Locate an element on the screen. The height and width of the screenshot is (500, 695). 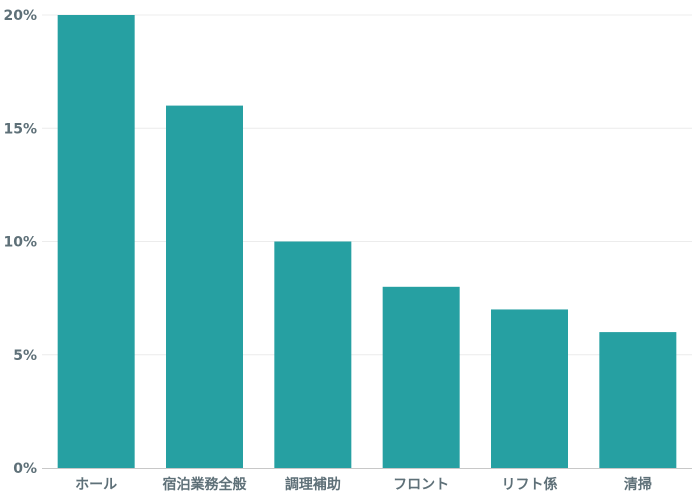
y-tick-label: 0% is located at coordinates (25, 469).